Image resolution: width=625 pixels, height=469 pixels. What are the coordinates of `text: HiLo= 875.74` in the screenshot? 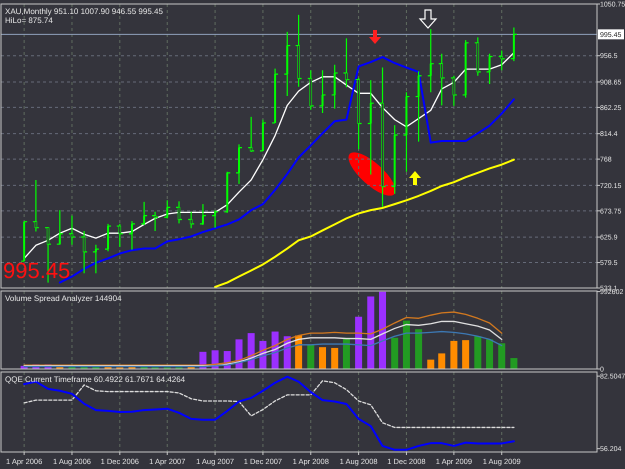 It's located at (29, 20).